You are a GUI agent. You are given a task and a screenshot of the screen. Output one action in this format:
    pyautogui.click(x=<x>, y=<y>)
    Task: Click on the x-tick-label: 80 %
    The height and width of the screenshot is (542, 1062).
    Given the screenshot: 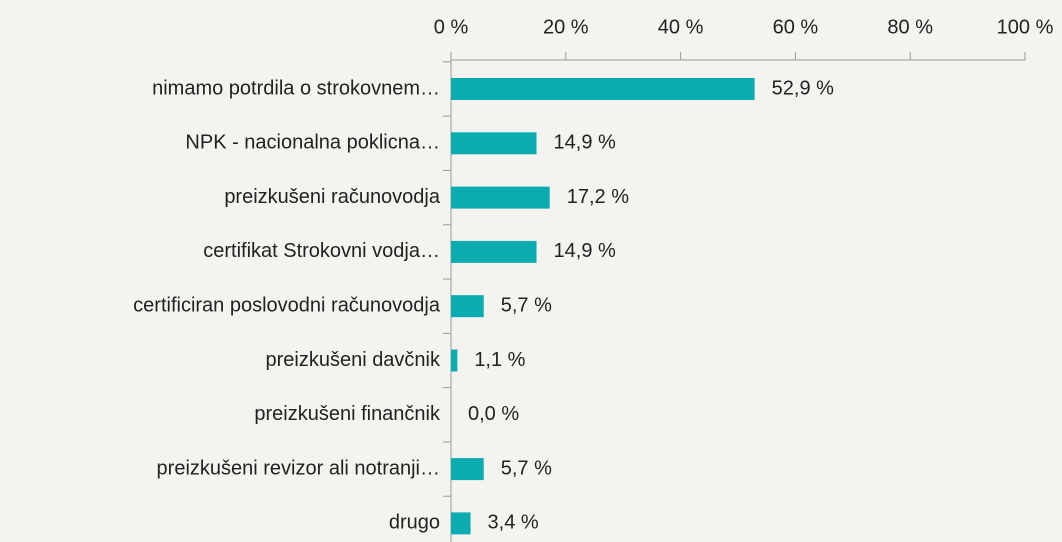 What is the action you would take?
    pyautogui.click(x=910, y=27)
    